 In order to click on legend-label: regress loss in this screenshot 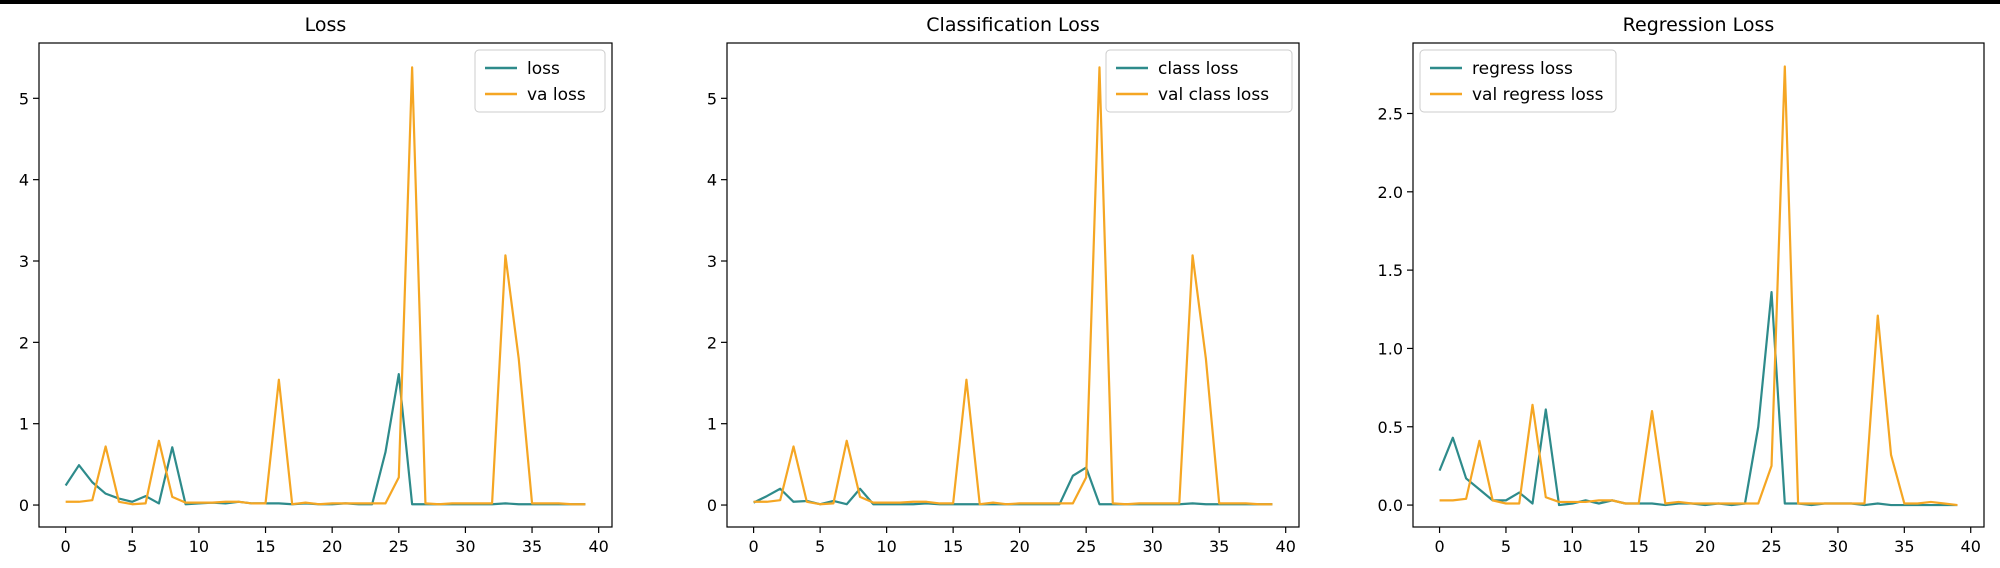, I will do `click(1522, 69)`.